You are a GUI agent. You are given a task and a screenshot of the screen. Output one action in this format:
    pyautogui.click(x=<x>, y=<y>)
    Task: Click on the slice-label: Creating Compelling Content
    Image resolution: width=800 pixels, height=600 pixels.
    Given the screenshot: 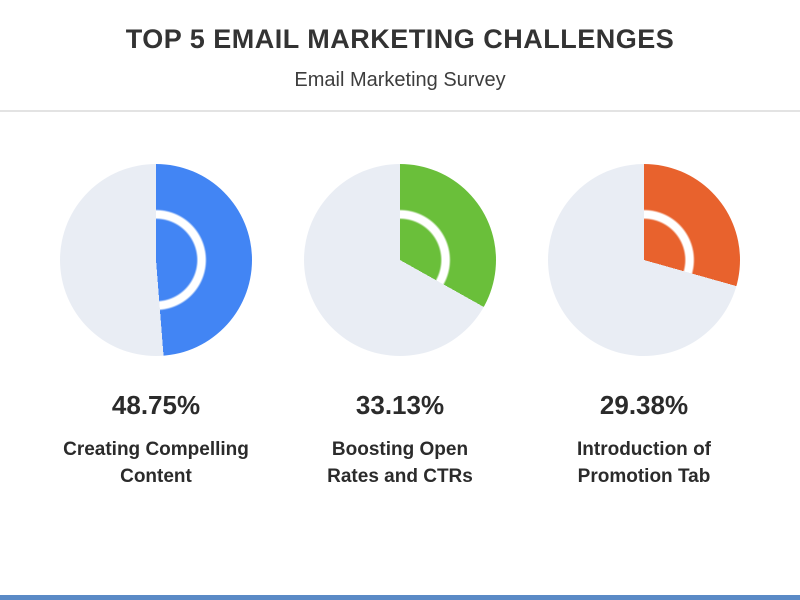 What is the action you would take?
    pyautogui.click(x=156, y=463)
    